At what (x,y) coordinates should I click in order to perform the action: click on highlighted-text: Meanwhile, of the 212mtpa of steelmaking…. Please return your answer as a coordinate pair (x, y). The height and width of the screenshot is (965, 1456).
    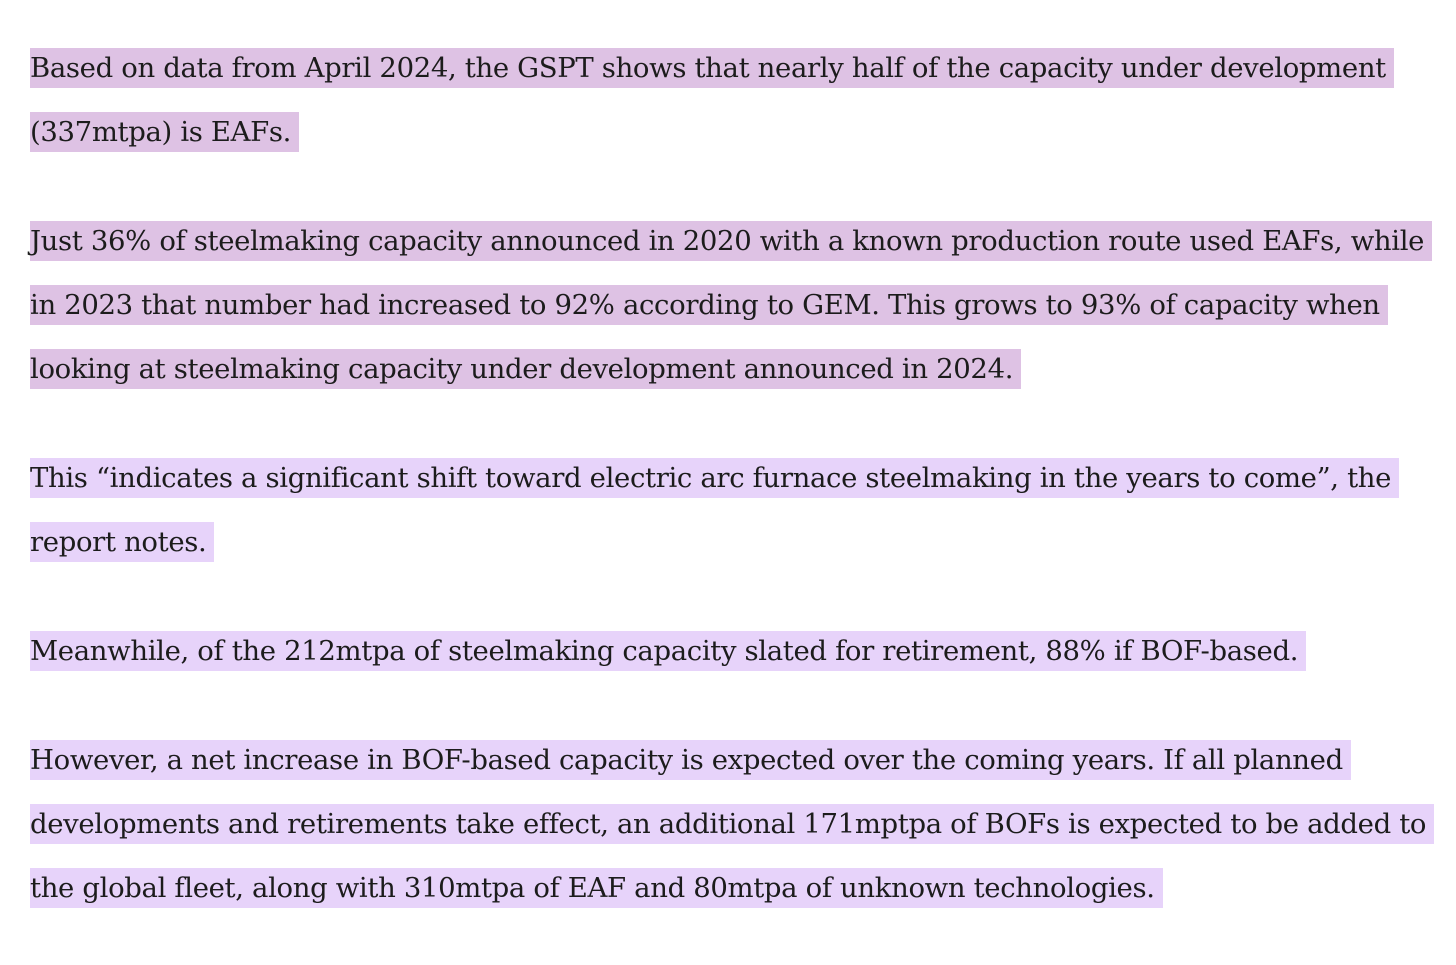
    Looking at the image, I should click on (668, 651).